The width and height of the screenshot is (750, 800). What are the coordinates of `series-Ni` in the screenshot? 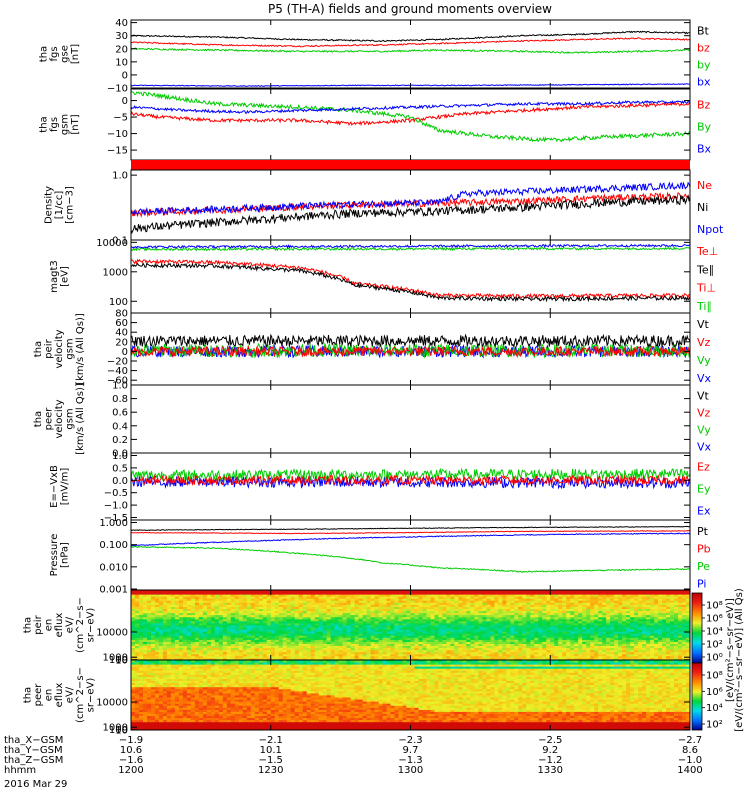 It's located at (410, 214).